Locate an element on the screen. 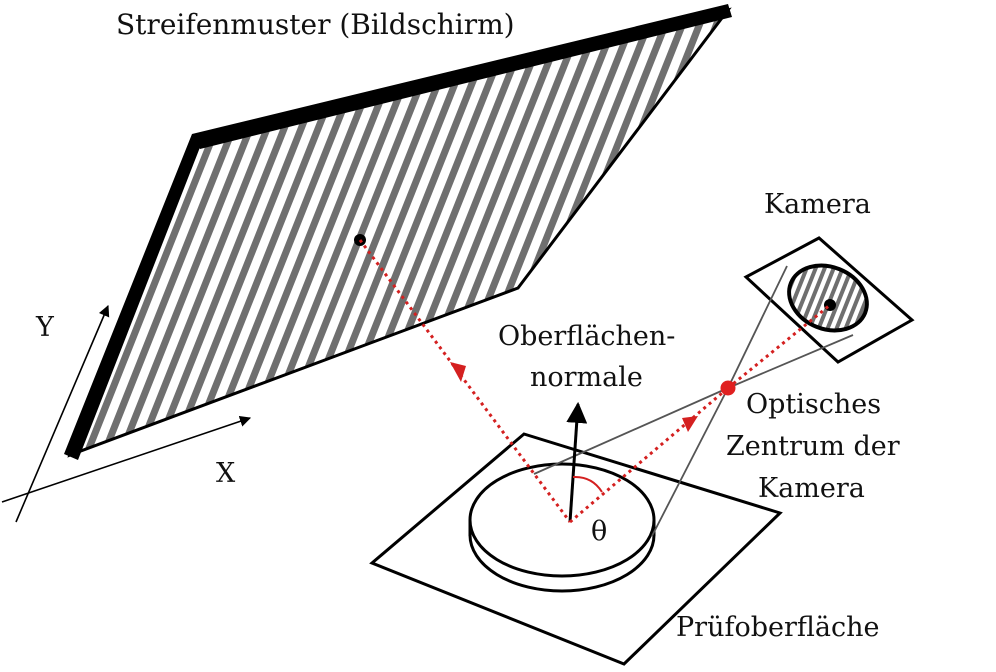  optical-center-label-line2: Zentrum der is located at coordinates (813, 446).